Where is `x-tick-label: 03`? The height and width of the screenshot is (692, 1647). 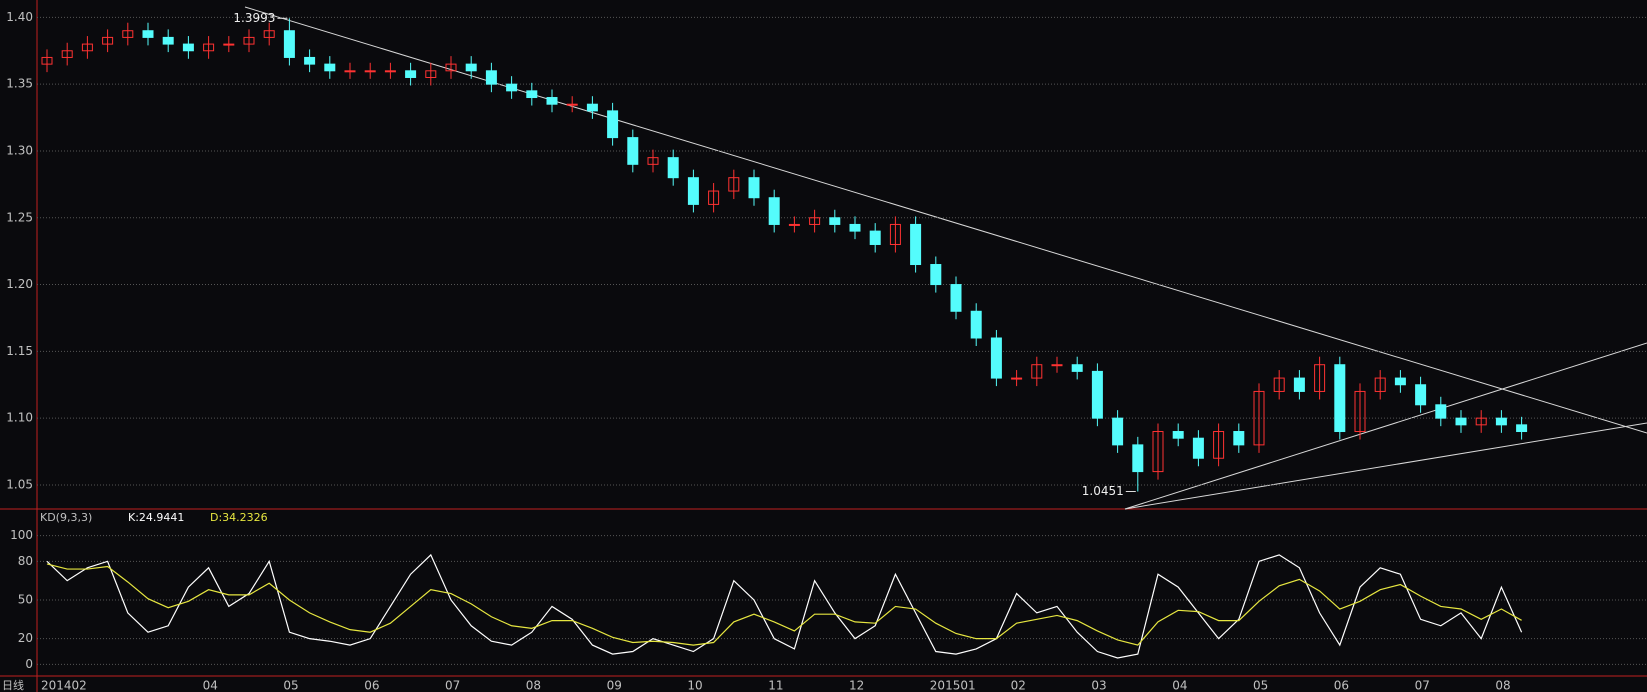 x-tick-label: 03 is located at coordinates (1098, 685).